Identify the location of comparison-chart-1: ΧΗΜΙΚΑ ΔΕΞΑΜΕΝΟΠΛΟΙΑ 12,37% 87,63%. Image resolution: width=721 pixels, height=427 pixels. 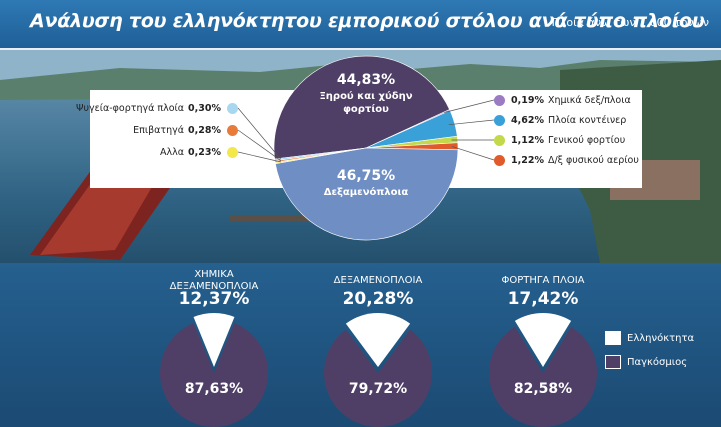
(214, 345).